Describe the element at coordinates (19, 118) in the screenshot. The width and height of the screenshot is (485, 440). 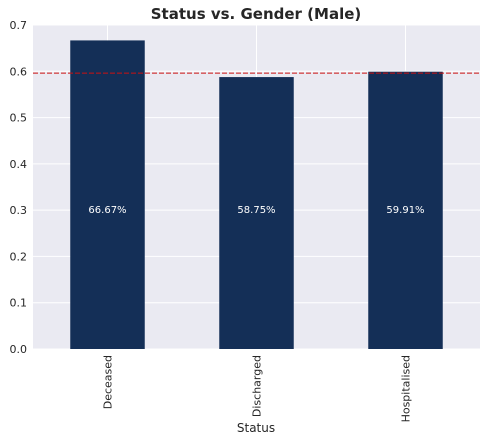
I see `y-tick-label: 0.5` at that location.